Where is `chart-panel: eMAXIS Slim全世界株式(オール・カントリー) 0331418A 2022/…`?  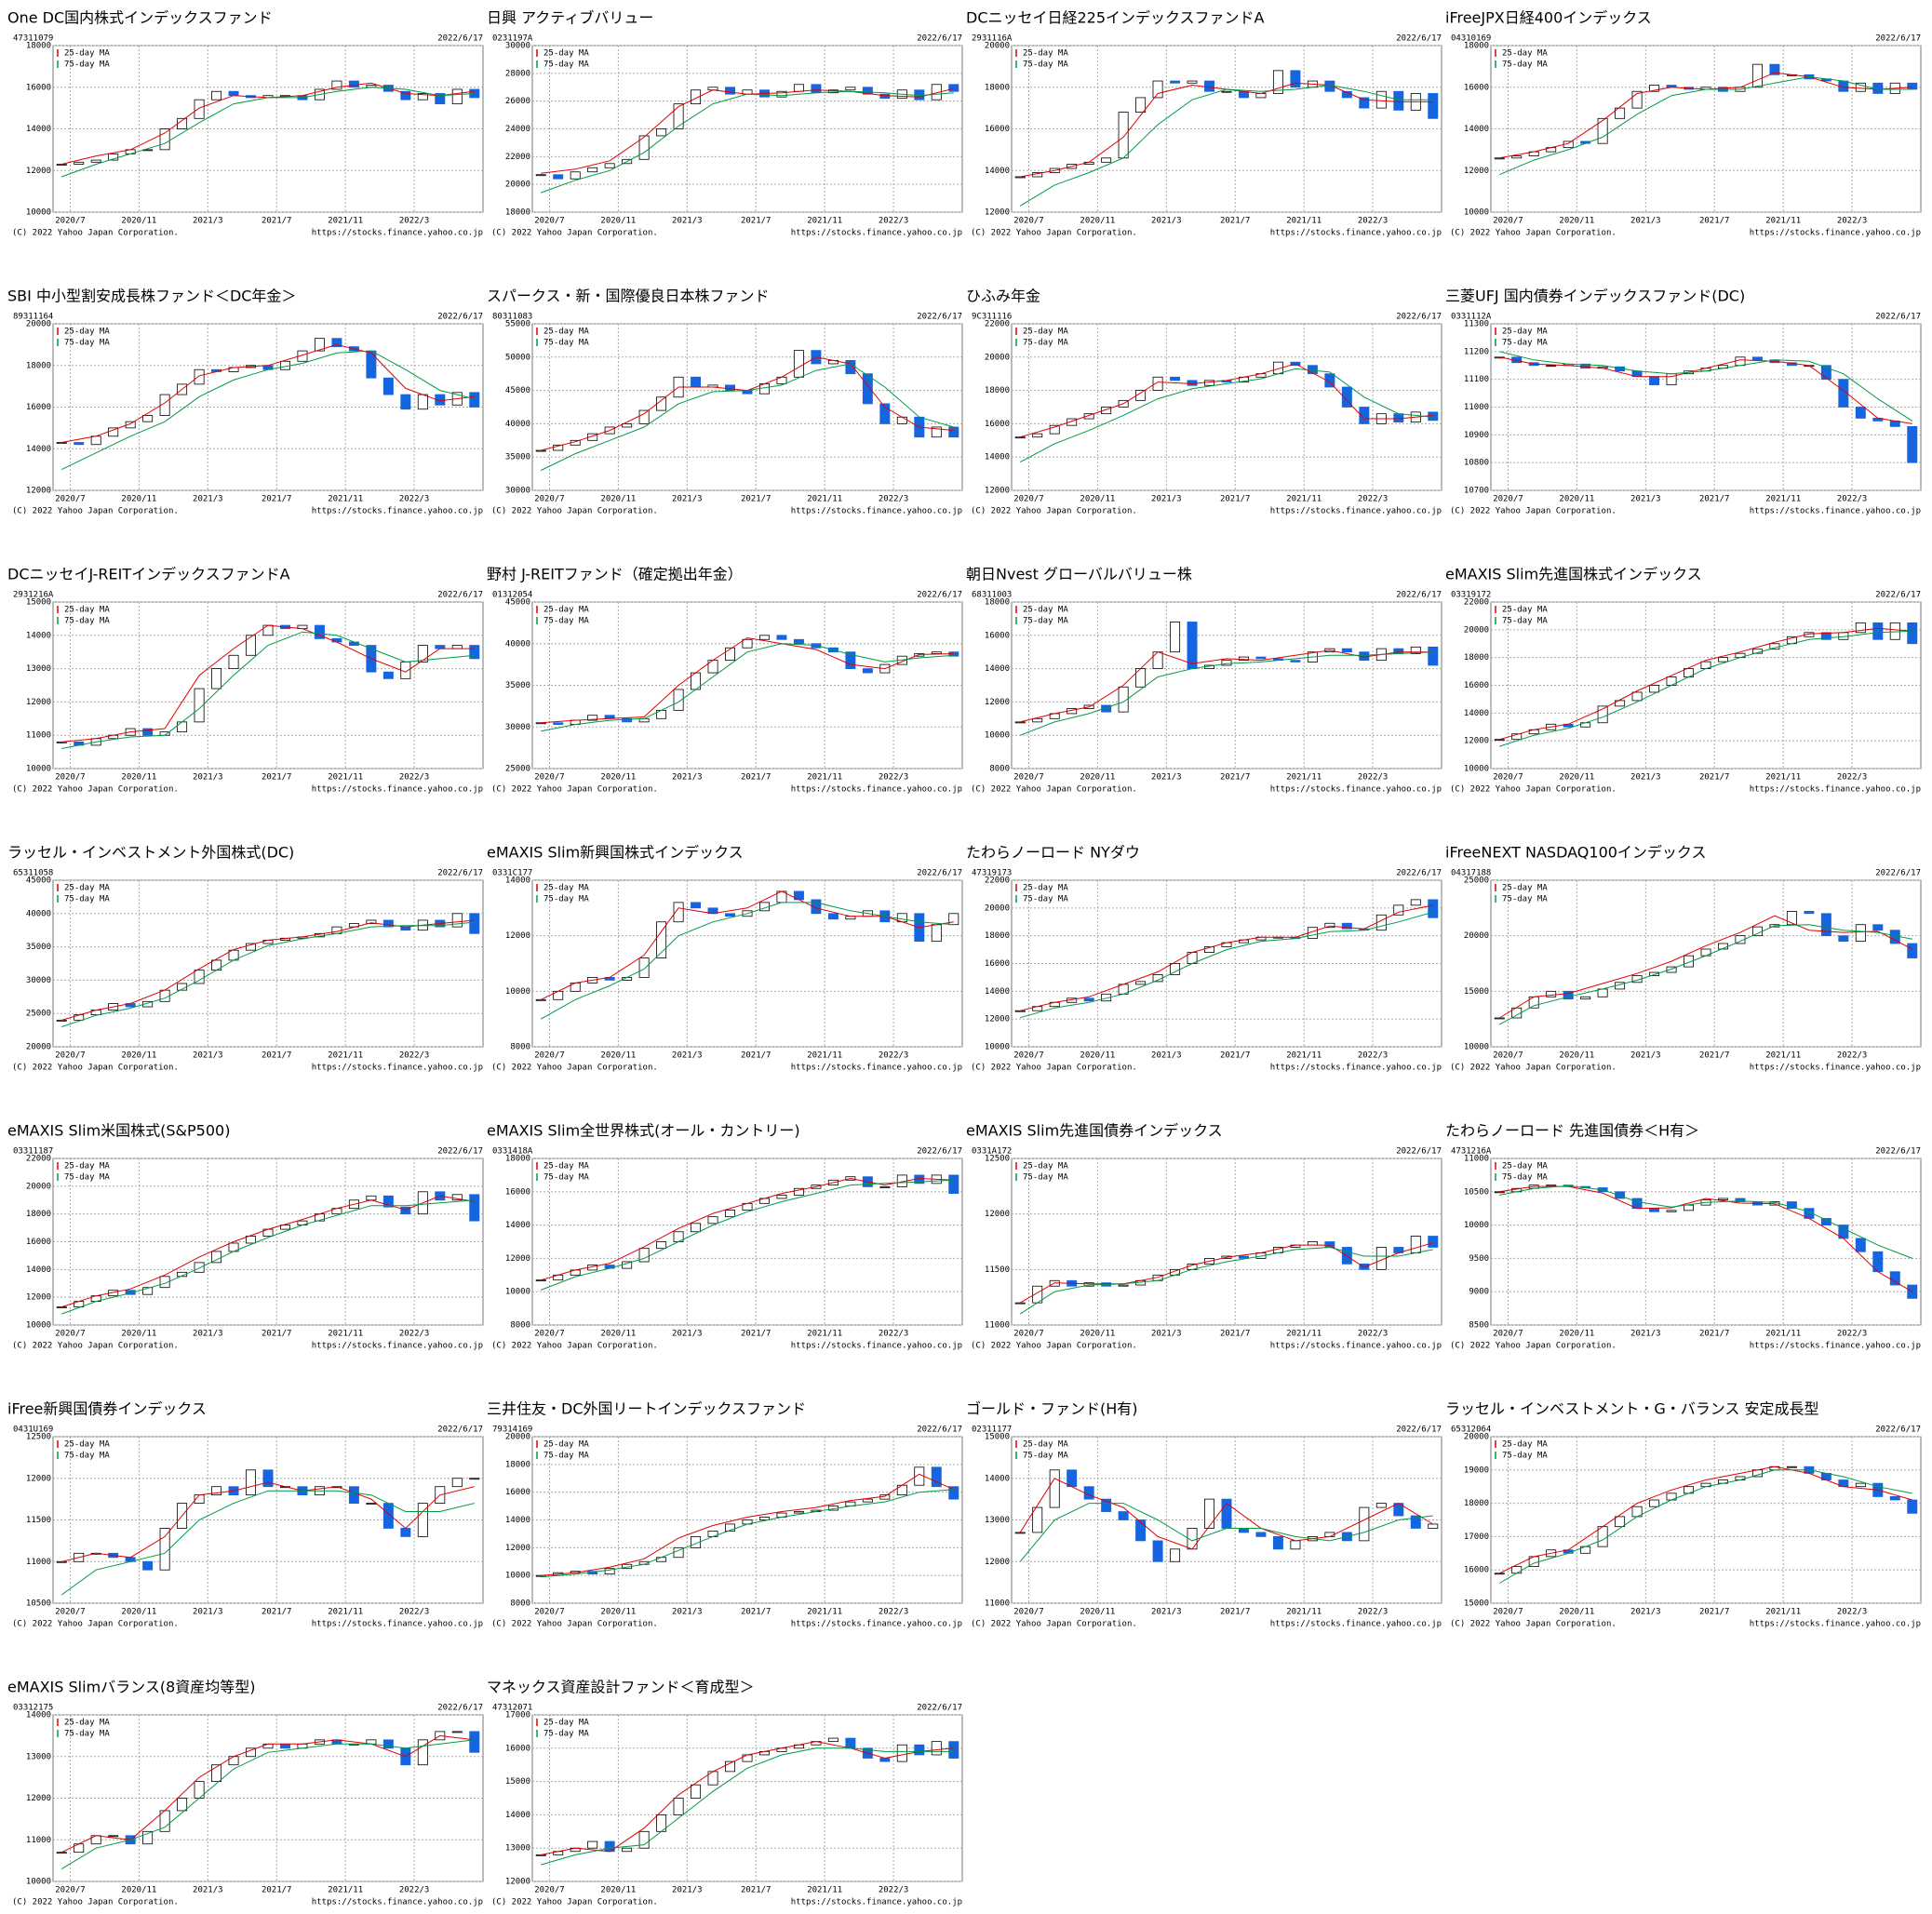 chart-panel: eMAXIS Slim全世界株式(オール・カントリー) 0331418A 2022/… is located at coordinates (725, 1237).